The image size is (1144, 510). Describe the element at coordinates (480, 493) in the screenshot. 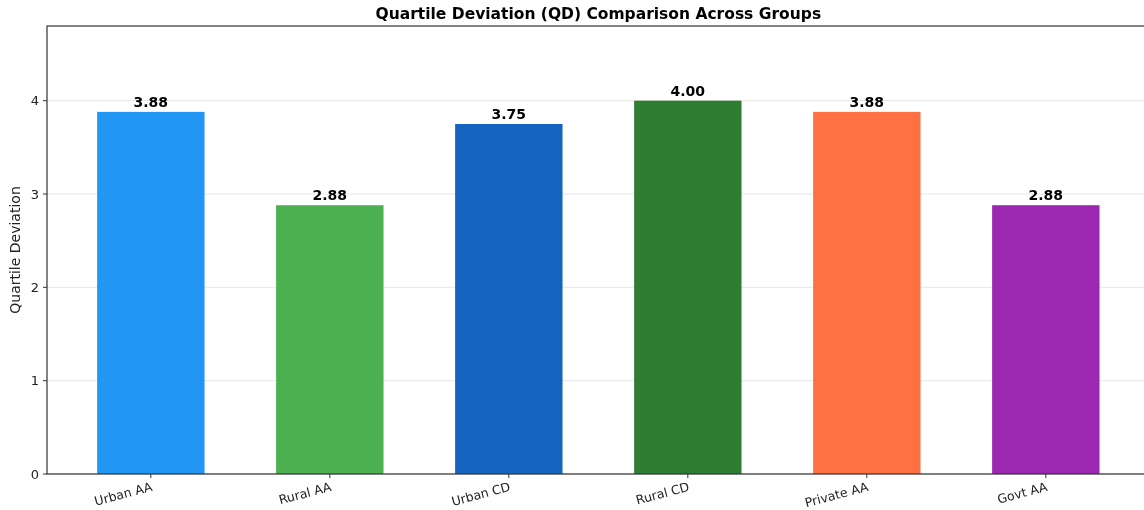

I see `x-tick-label: Urban CD` at that location.